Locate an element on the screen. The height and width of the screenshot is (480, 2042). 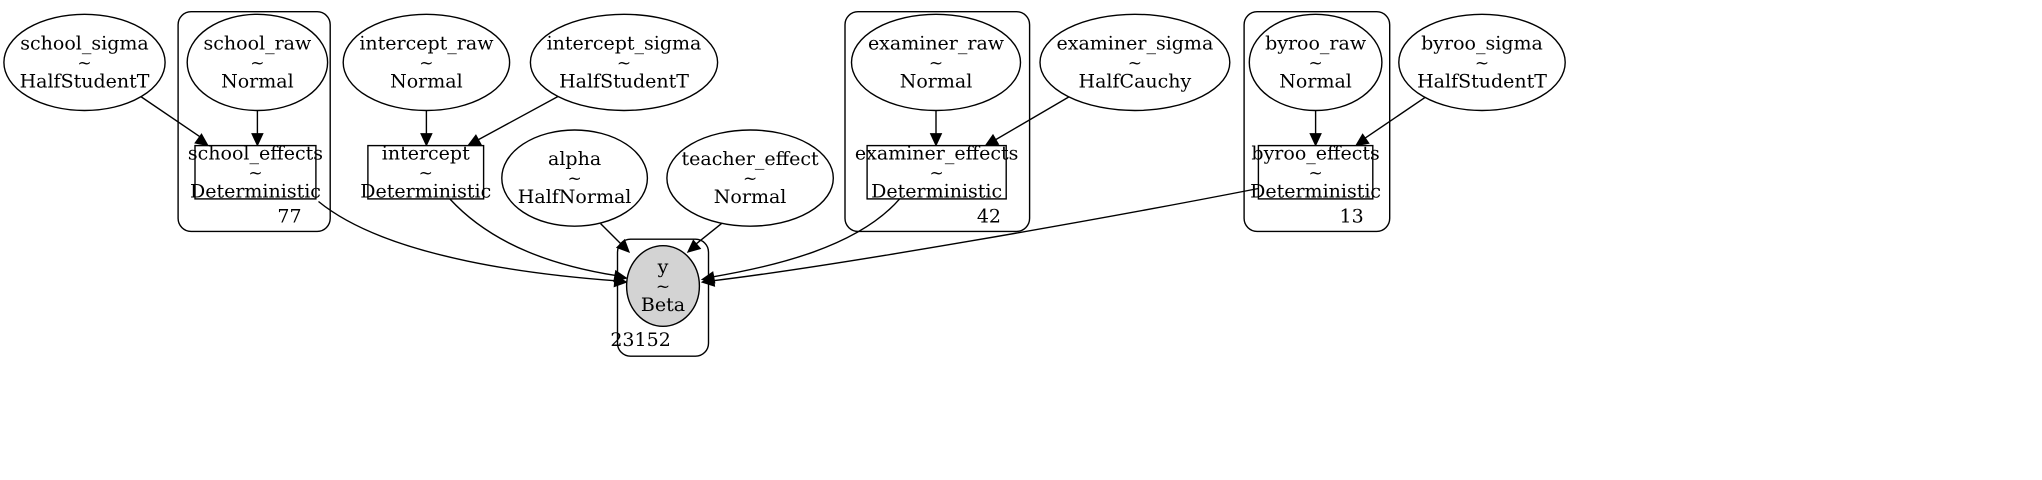
node-byroo_effects: byroo_effects~Deterministic is located at coordinates (1315, 172).